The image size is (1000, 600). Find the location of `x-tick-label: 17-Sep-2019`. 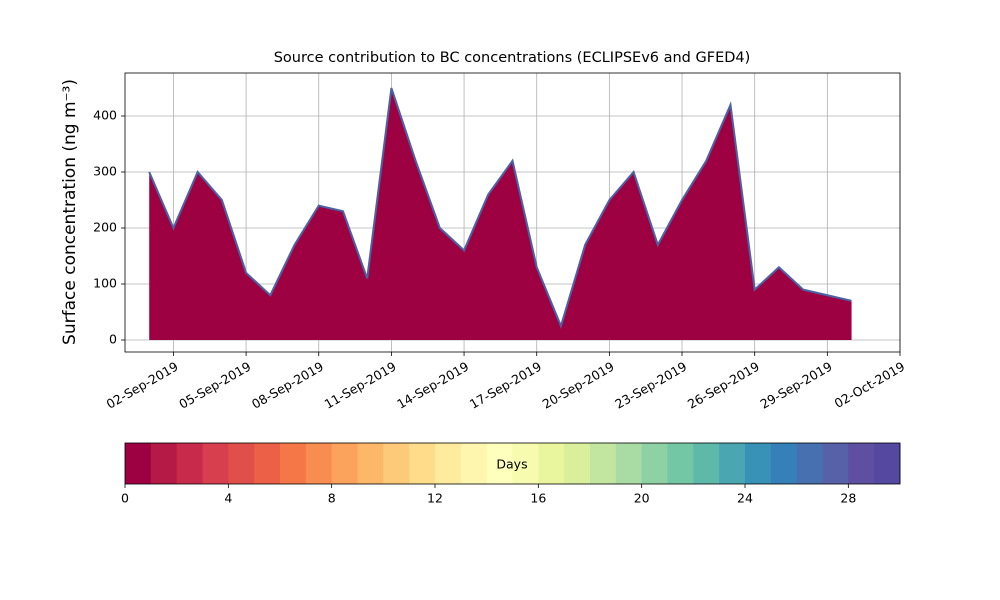

x-tick-label: 17-Sep-2019 is located at coordinates (505, 385).